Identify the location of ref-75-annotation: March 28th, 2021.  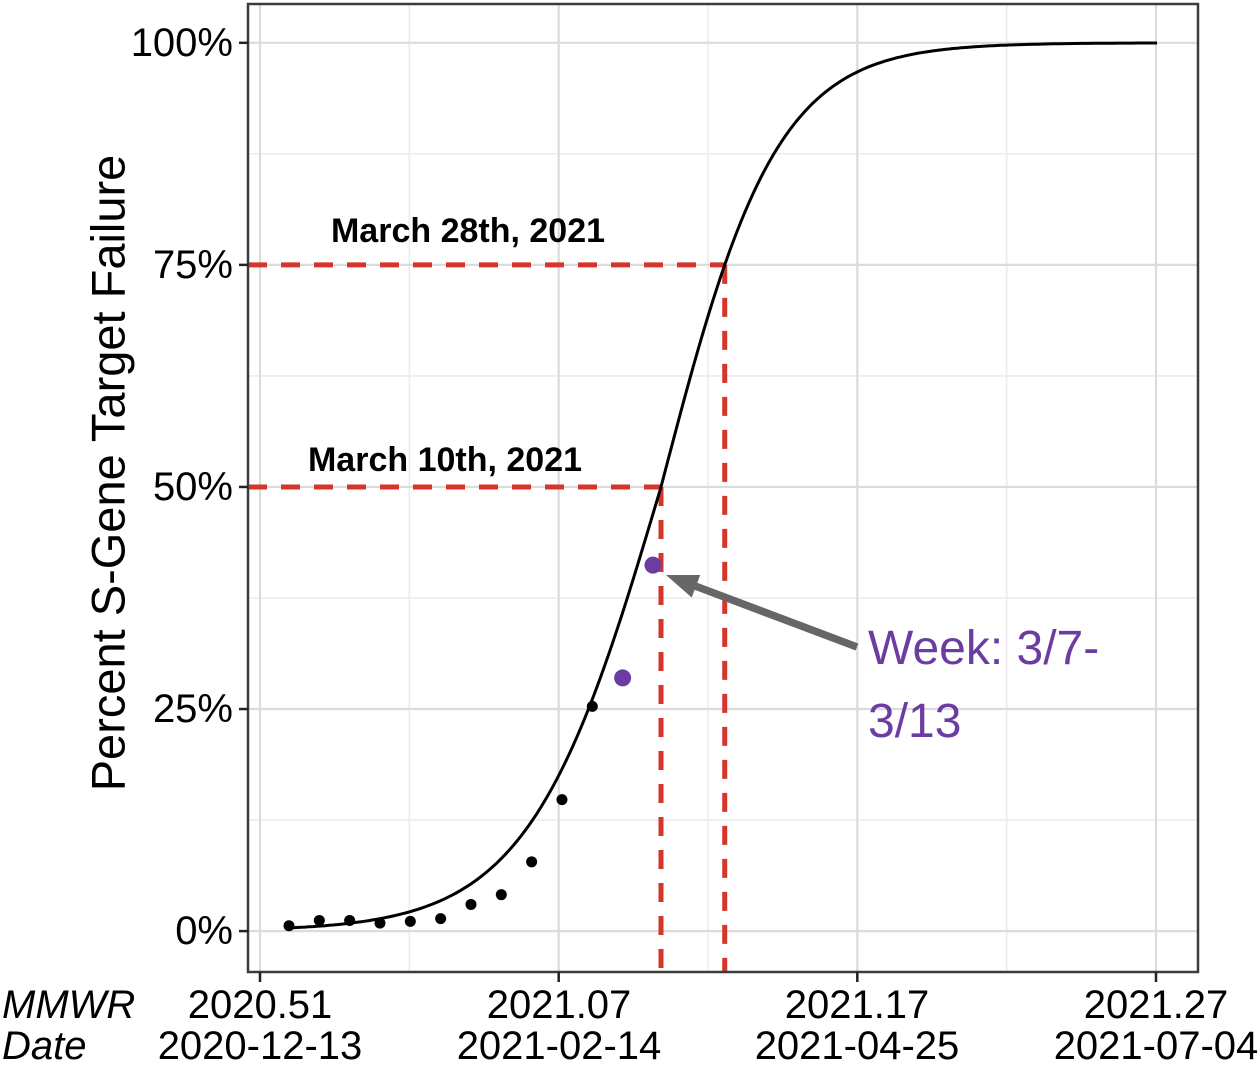
(468, 231).